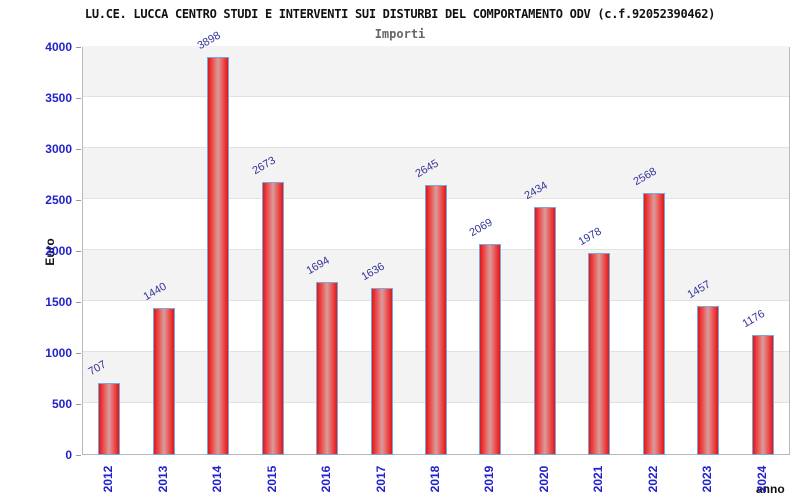 The image size is (800, 500). I want to click on x-tick-label: 2016, so click(326, 479).